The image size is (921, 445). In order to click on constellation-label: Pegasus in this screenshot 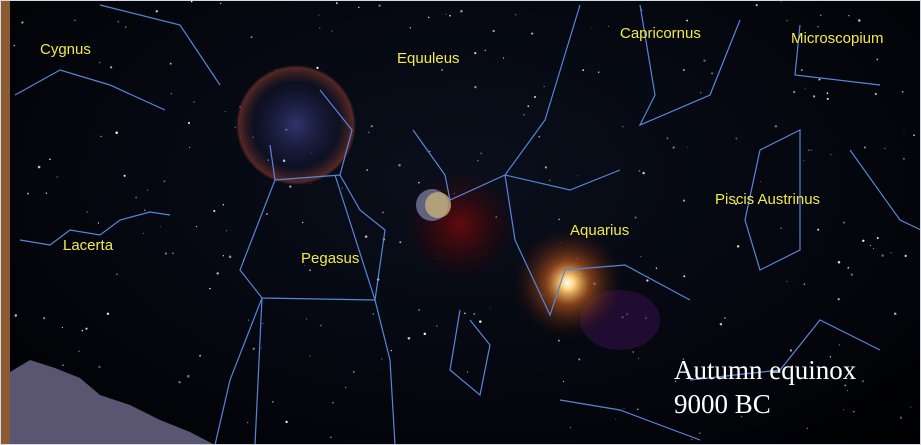, I will do `click(330, 258)`.